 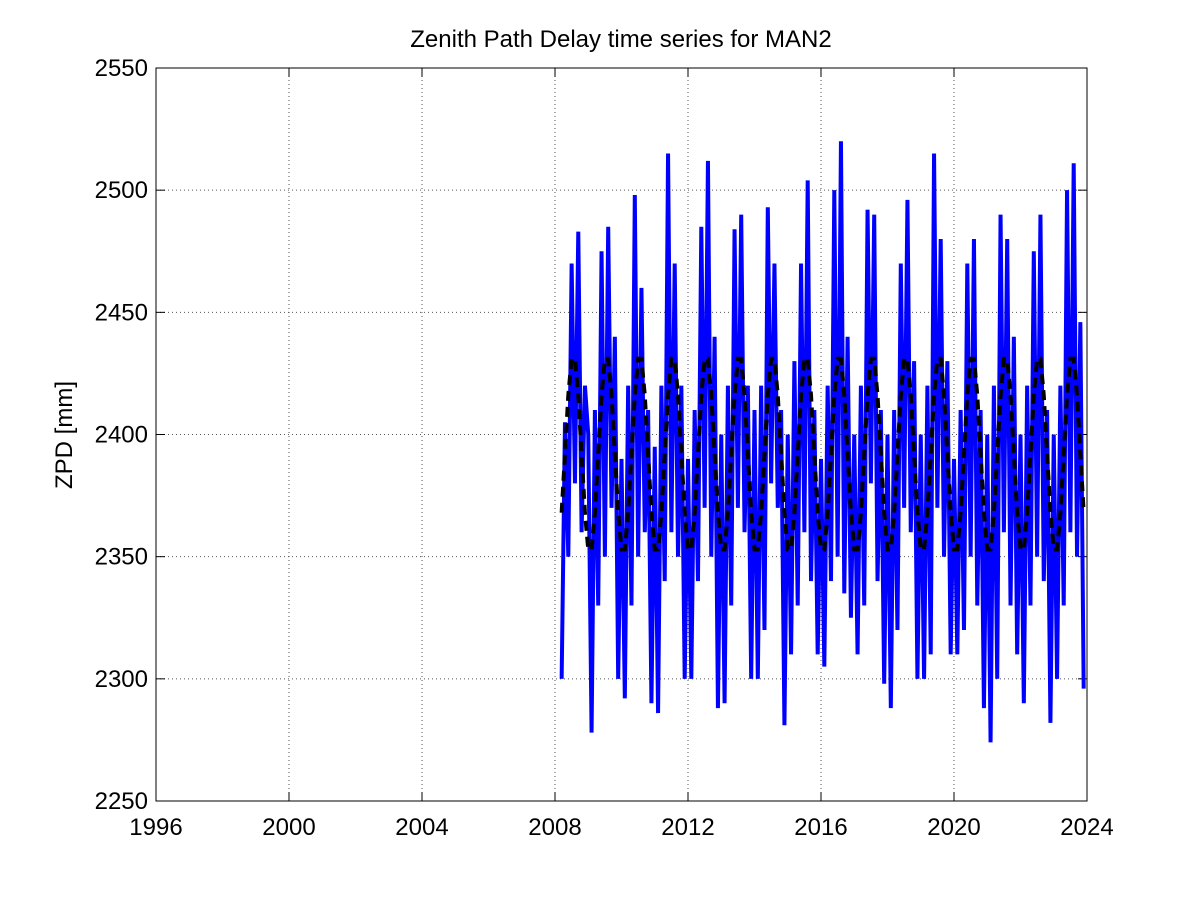 What do you see at coordinates (820, 827) in the screenshot?
I see `x-tick-label: 2016` at bounding box center [820, 827].